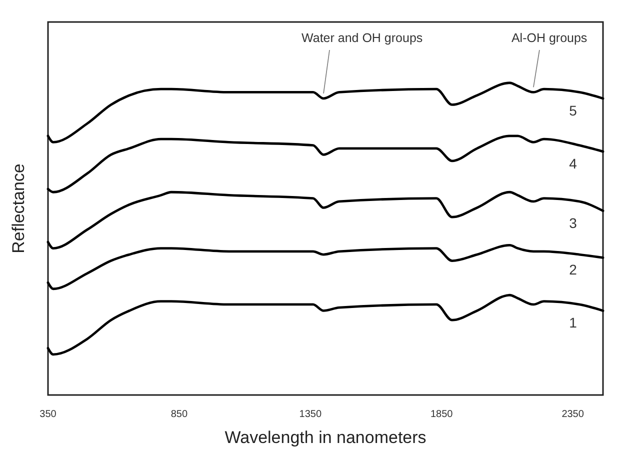 The image size is (619, 451). I want to click on y-axis-title: Reflectance, so click(18, 209).